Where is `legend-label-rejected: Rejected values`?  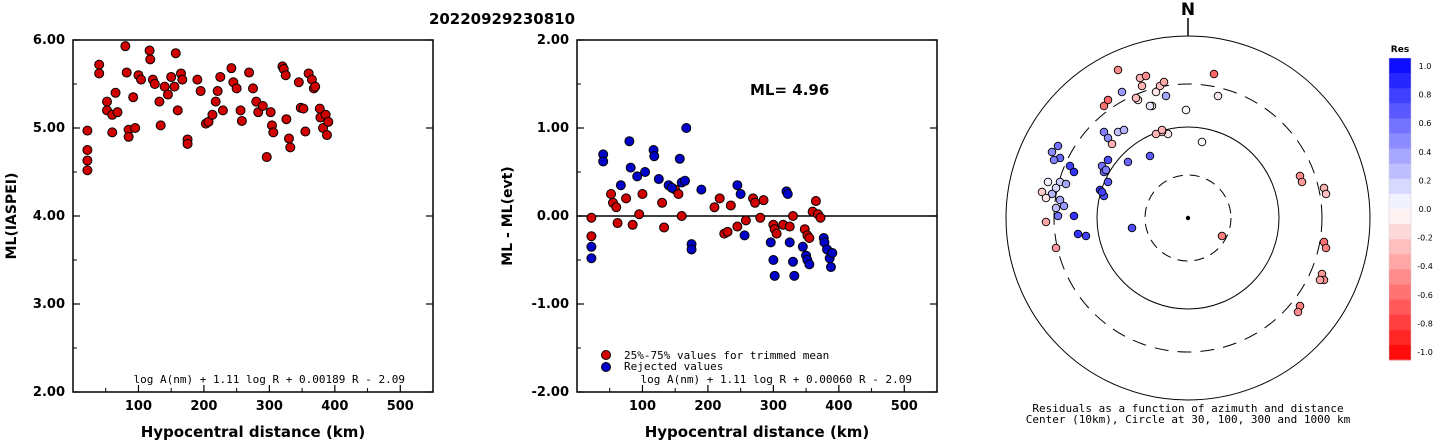
legend-label-rejected: Rejected values is located at coordinates (673, 366).